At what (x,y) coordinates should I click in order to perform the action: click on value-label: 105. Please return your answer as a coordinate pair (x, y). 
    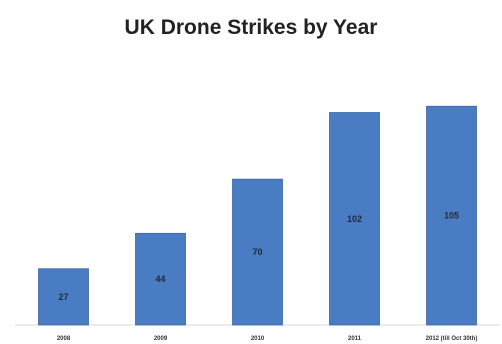
    Looking at the image, I should click on (451, 216).